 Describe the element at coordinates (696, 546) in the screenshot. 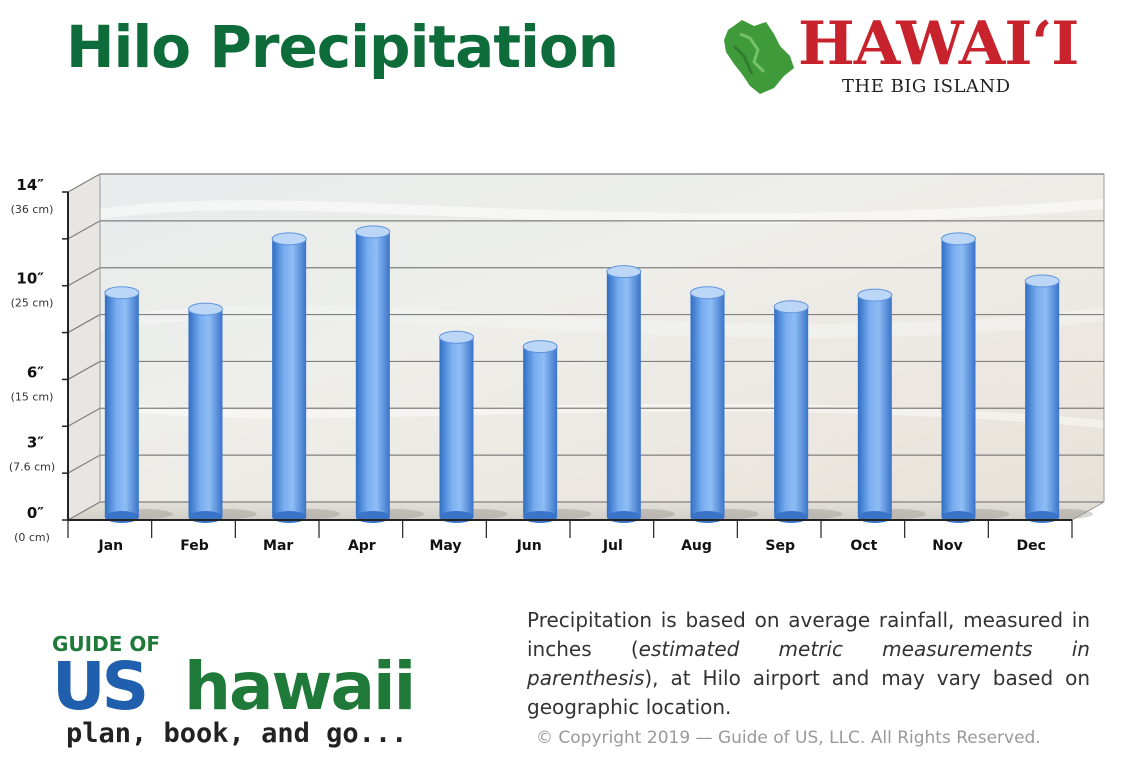

I see `x-tick-label: Aug` at that location.